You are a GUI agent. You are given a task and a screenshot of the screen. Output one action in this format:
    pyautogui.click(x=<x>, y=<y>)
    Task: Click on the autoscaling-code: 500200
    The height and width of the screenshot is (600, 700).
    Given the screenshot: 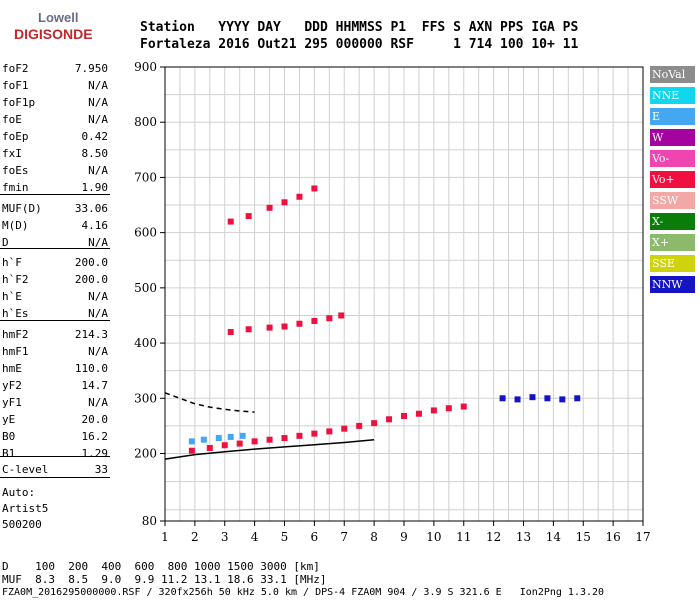 What is the action you would take?
    pyautogui.click(x=22, y=524)
    